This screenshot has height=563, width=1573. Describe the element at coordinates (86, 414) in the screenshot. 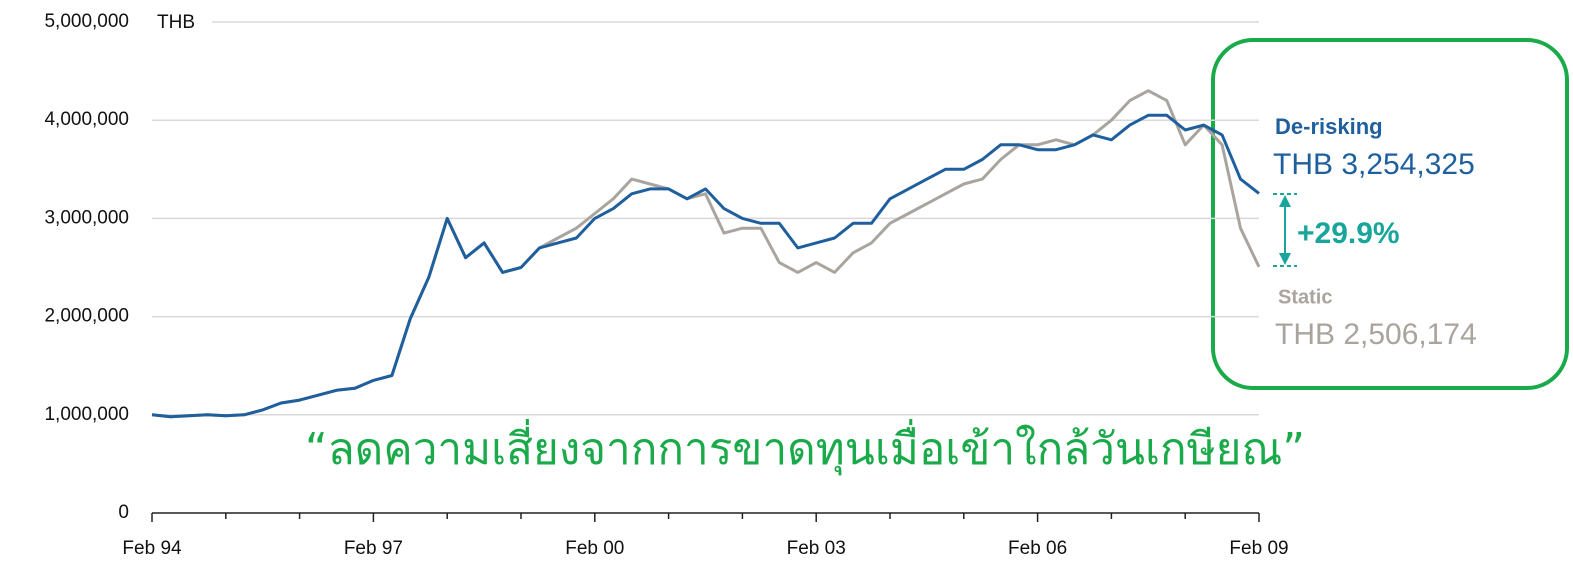

I see `y-tick-label: 1,000,000` at that location.